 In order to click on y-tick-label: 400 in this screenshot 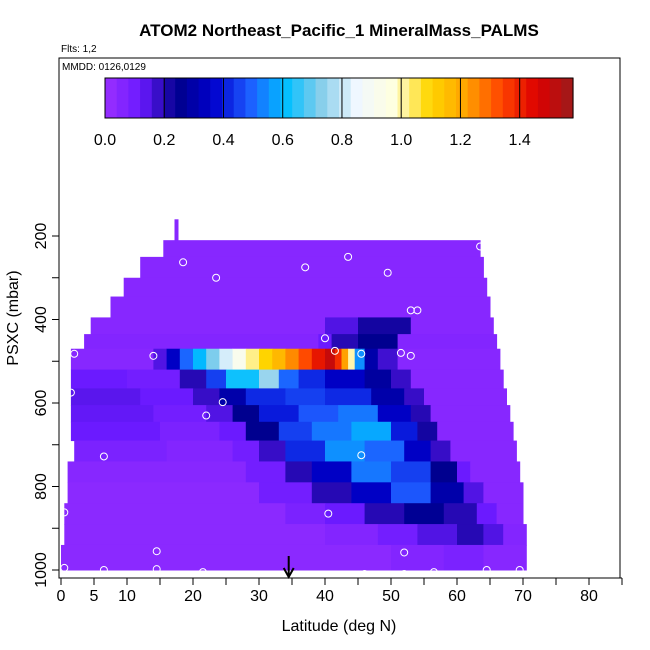, I will do `click(41, 319)`.